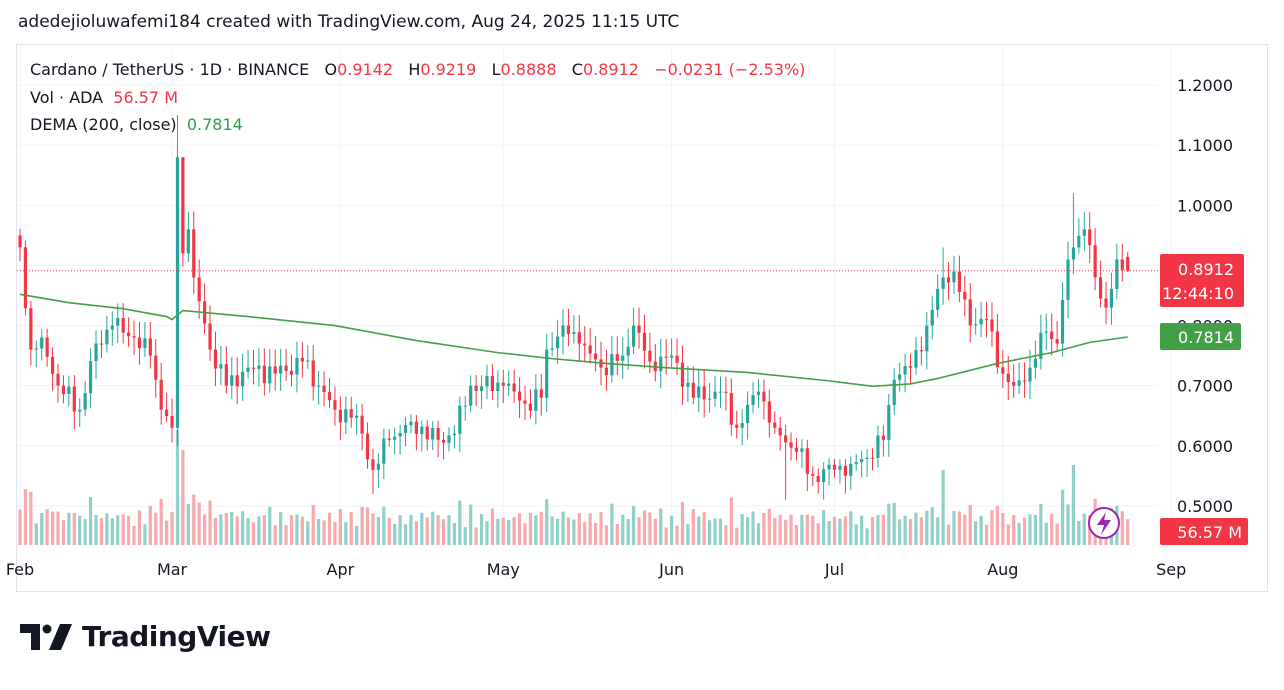  Describe the element at coordinates (145, 636) in the screenshot. I see `tradingview-logo: TradingView` at that location.